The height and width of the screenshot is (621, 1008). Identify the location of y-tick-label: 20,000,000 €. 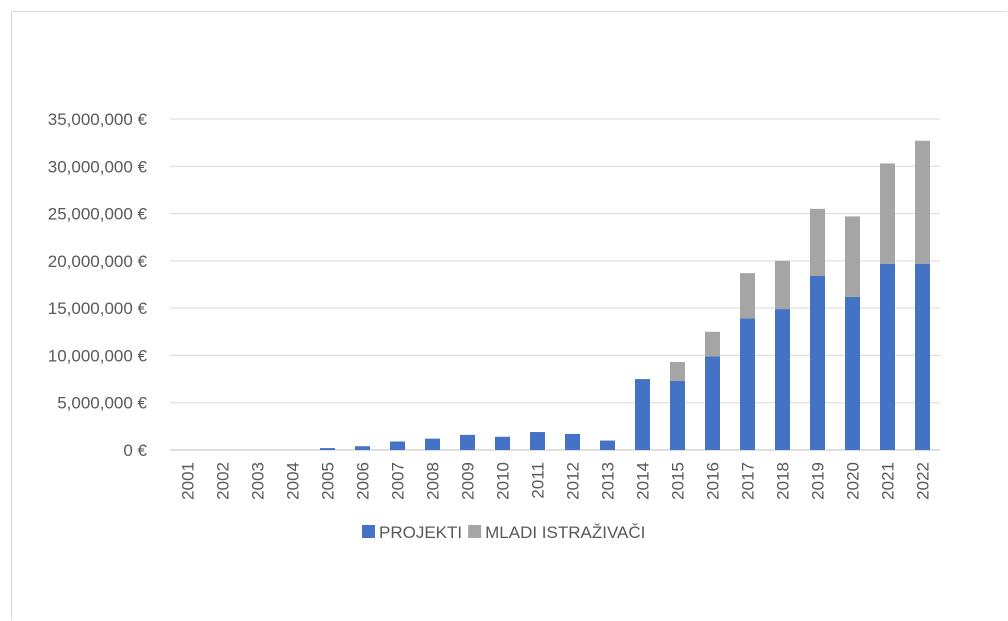
(98, 261).